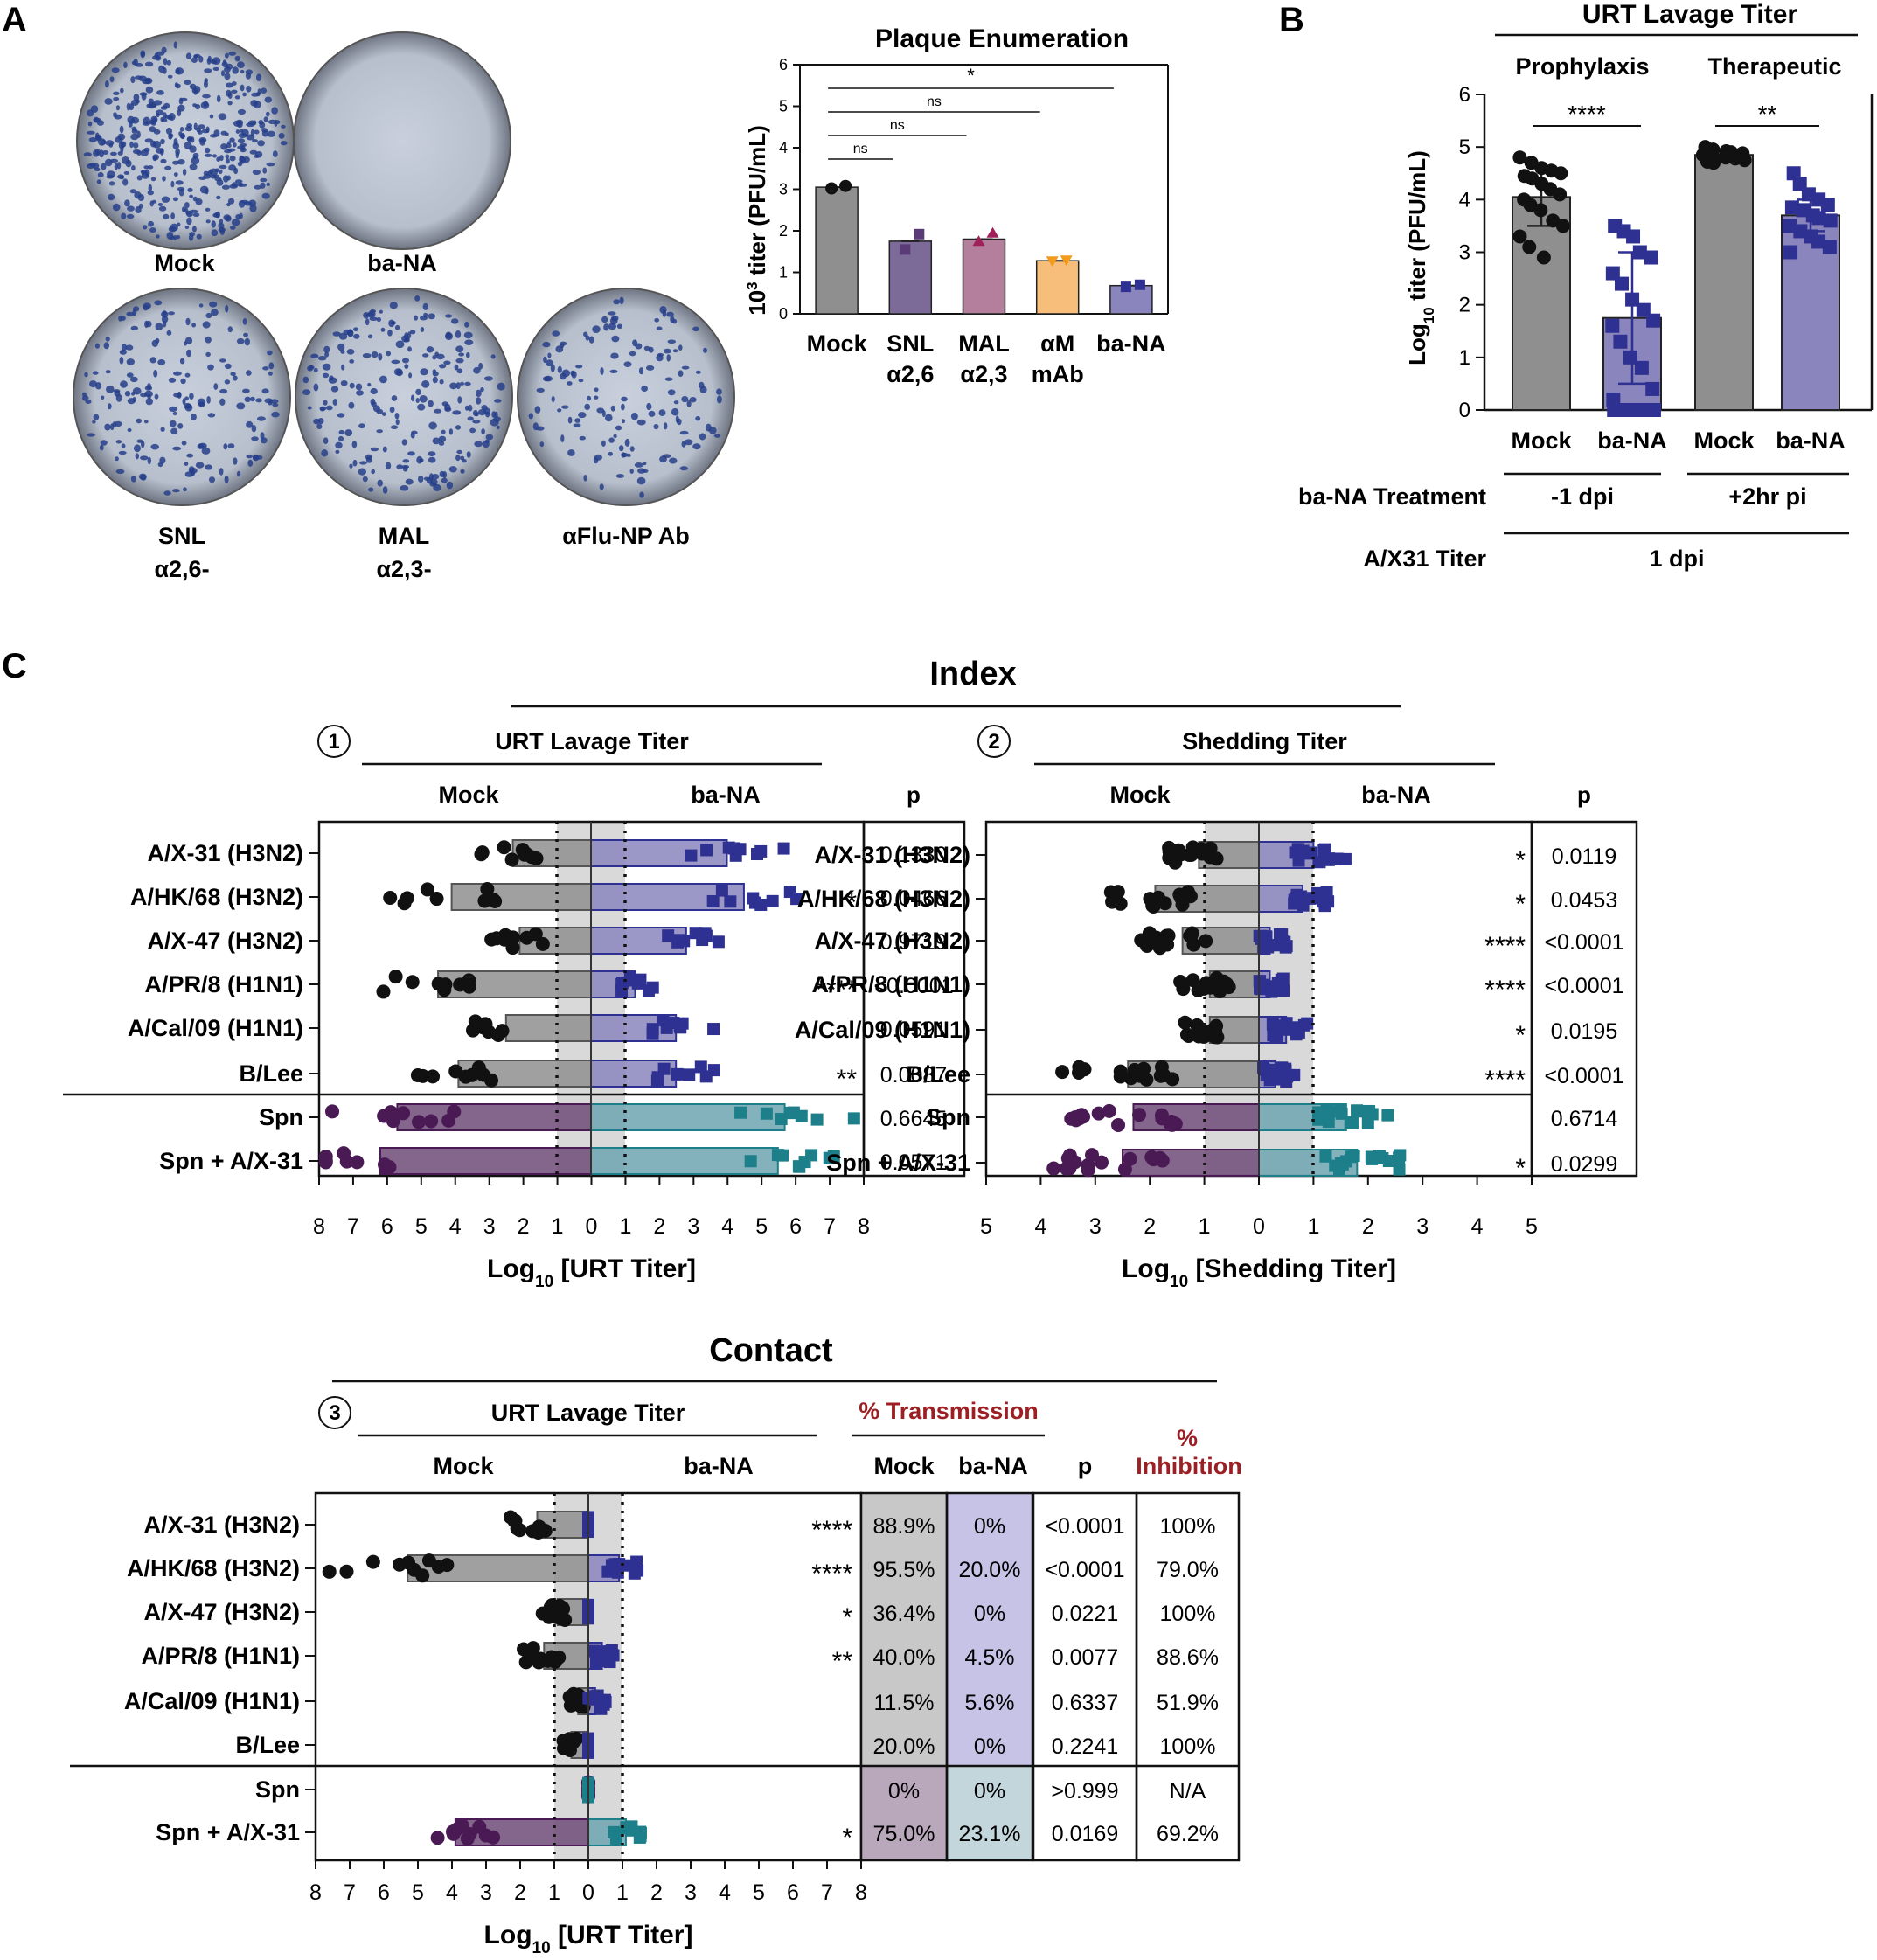 The height and width of the screenshot is (1960, 1877). What do you see at coordinates (404, 269) in the screenshot?
I see `plate-images` at bounding box center [404, 269].